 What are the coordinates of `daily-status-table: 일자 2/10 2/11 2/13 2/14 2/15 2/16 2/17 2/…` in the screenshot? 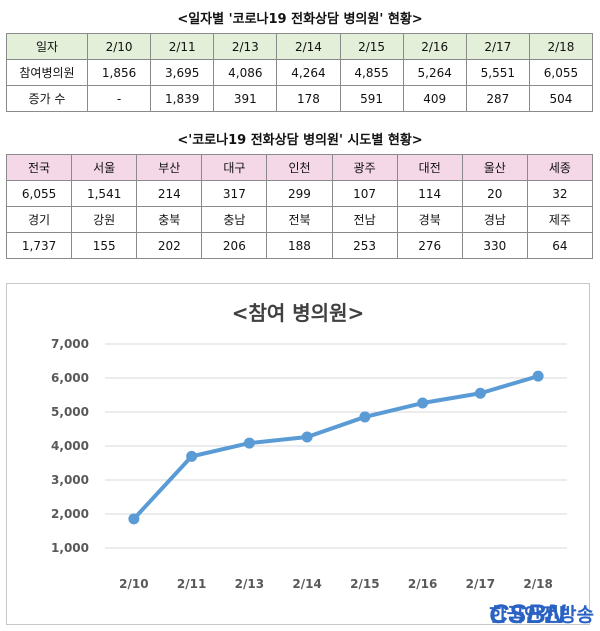 It's located at (300, 72).